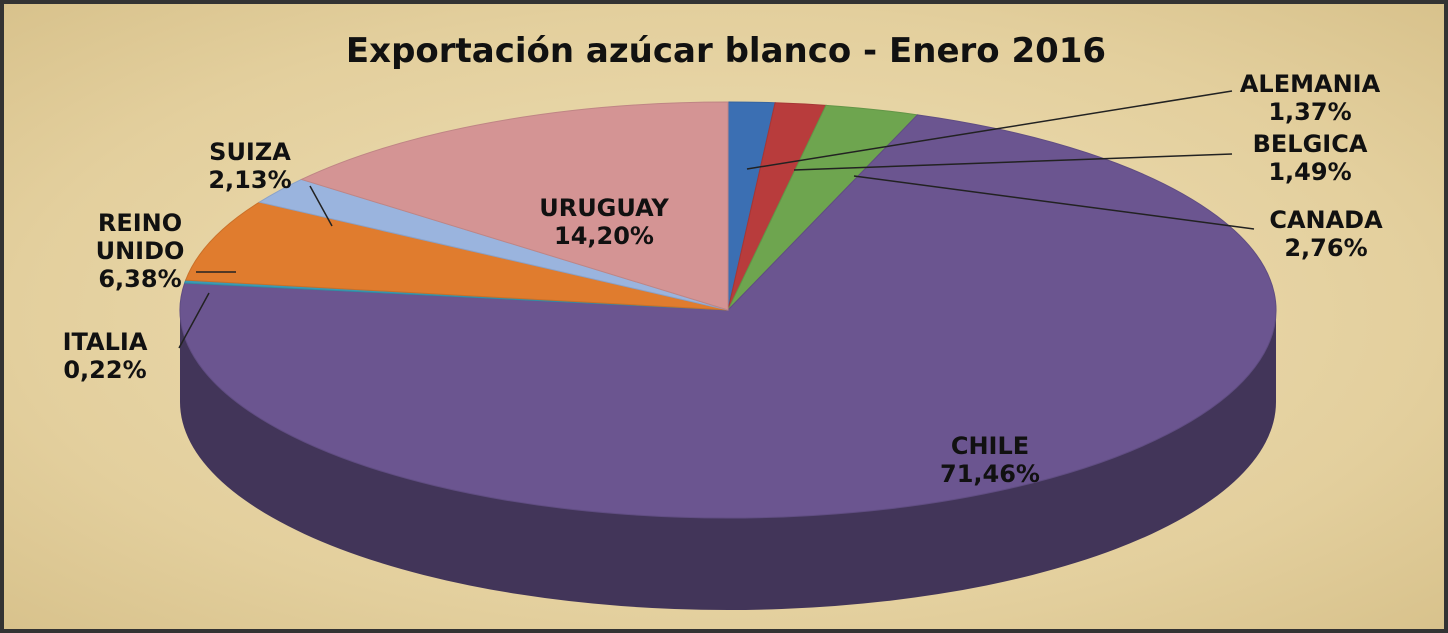 The image size is (1448, 633). I want to click on data-label: ITALIA 0,22%, so click(107, 356).